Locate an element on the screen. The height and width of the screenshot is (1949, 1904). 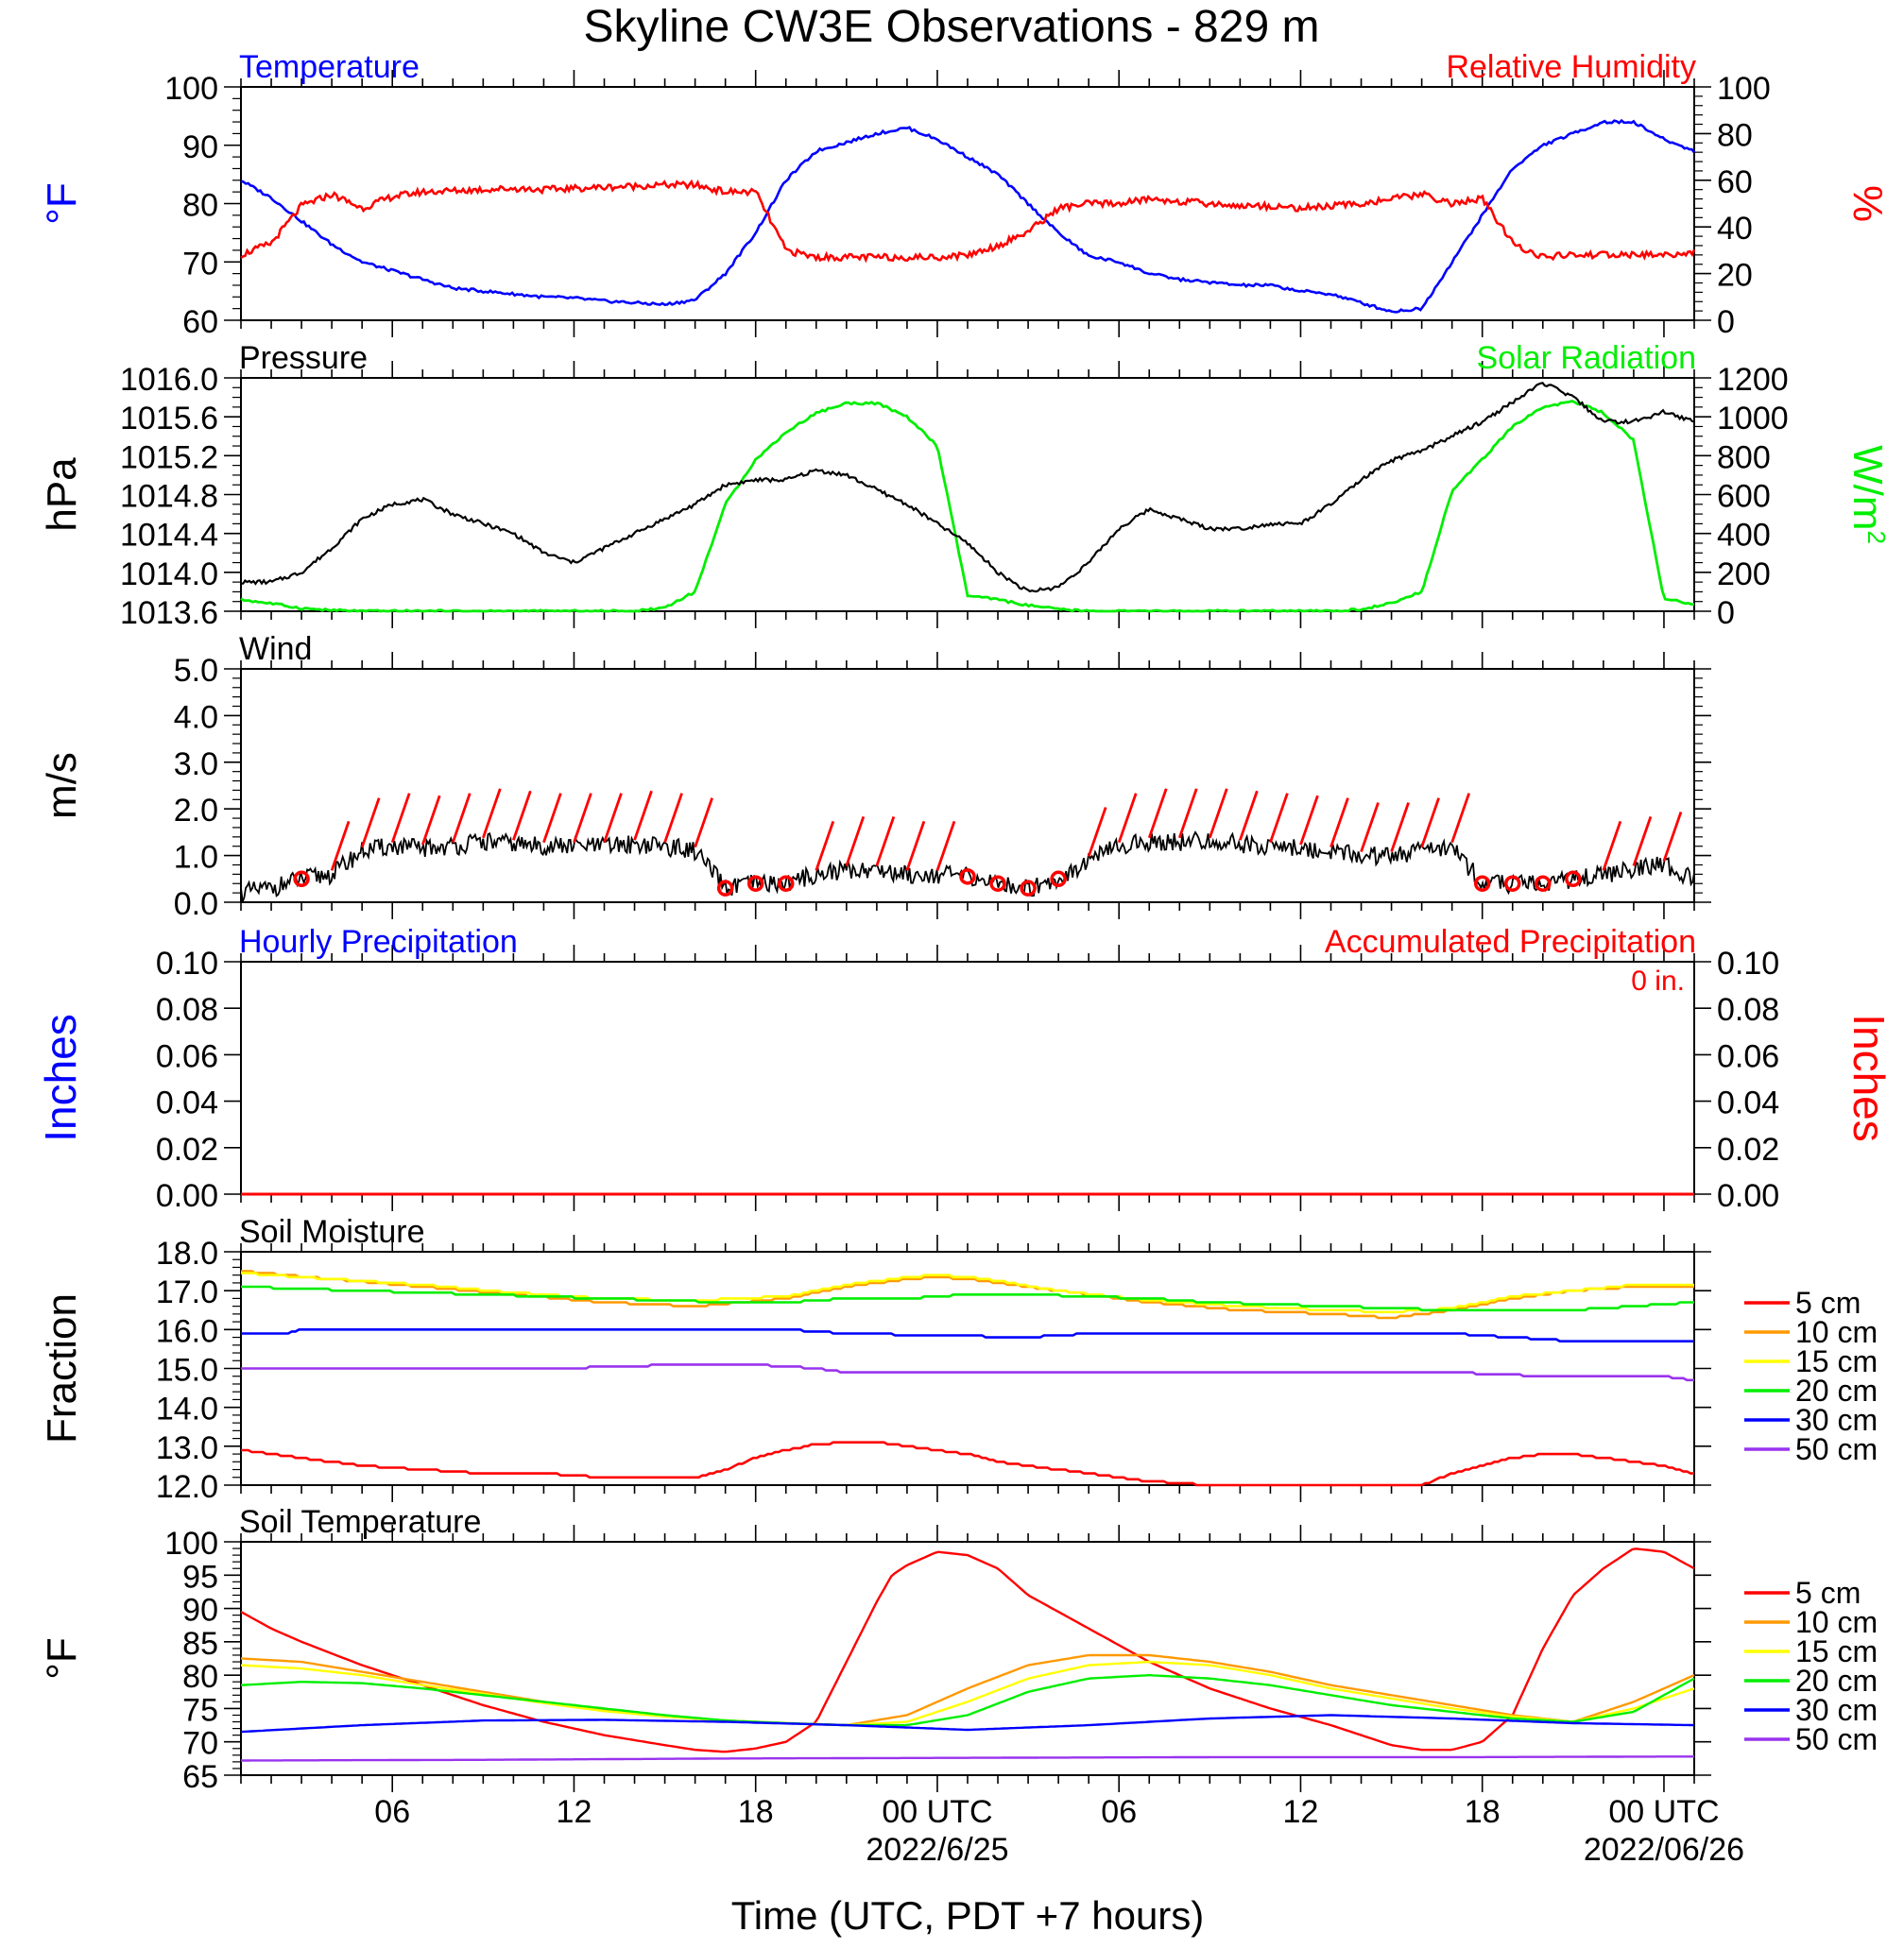
soil_moisture-legend-label: 5 cm is located at coordinates (1828, 1303).